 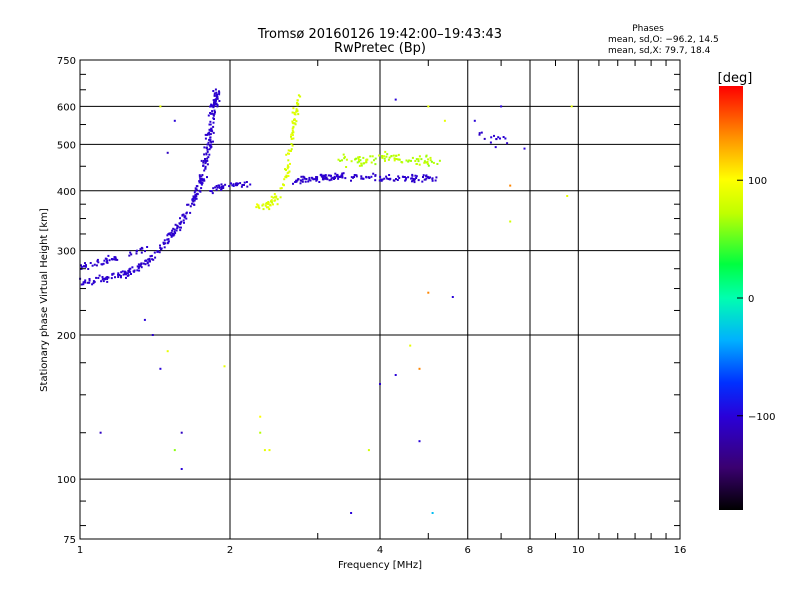 I want to click on phases-stat-x: mean, sd,X: 79.7, 18.4, so click(x=659, y=51).